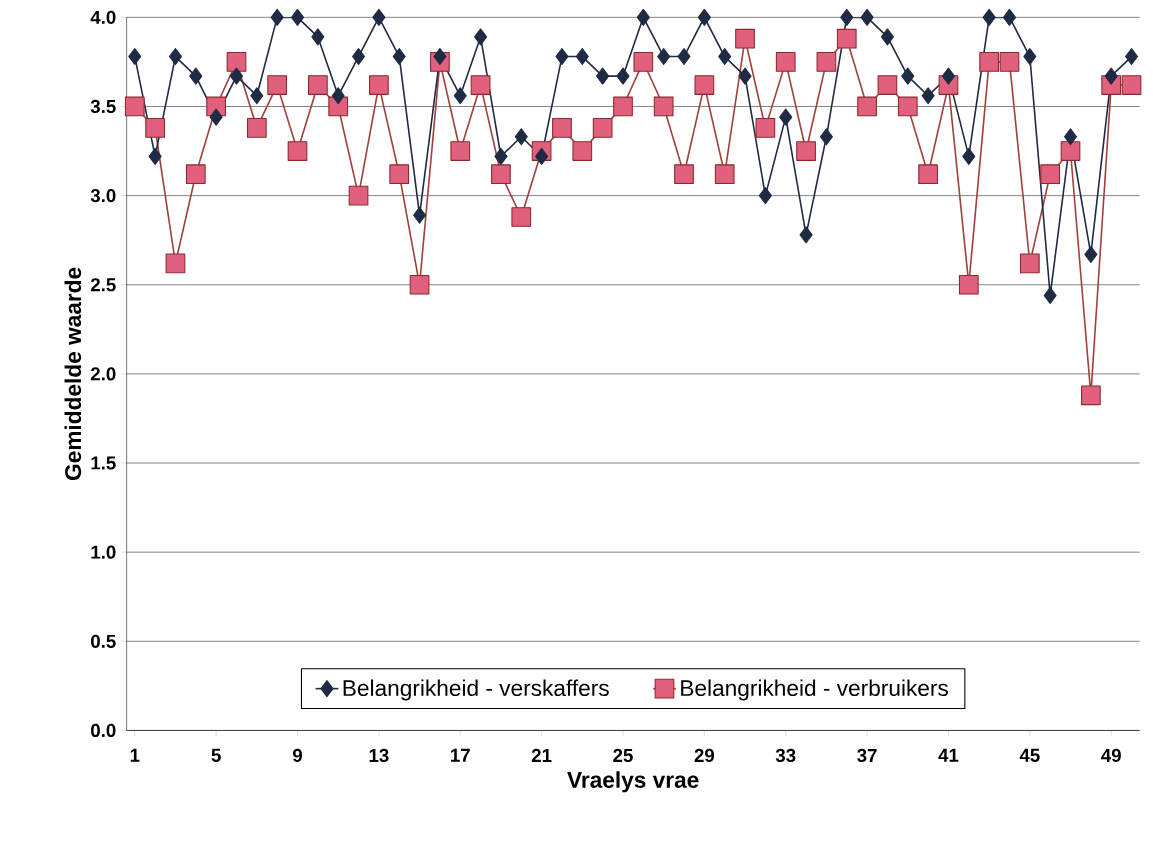 The width and height of the screenshot is (1153, 844). Describe the element at coordinates (476, 690) in the screenshot. I see `legend-label: Belangrikheid - verskaffers` at that location.